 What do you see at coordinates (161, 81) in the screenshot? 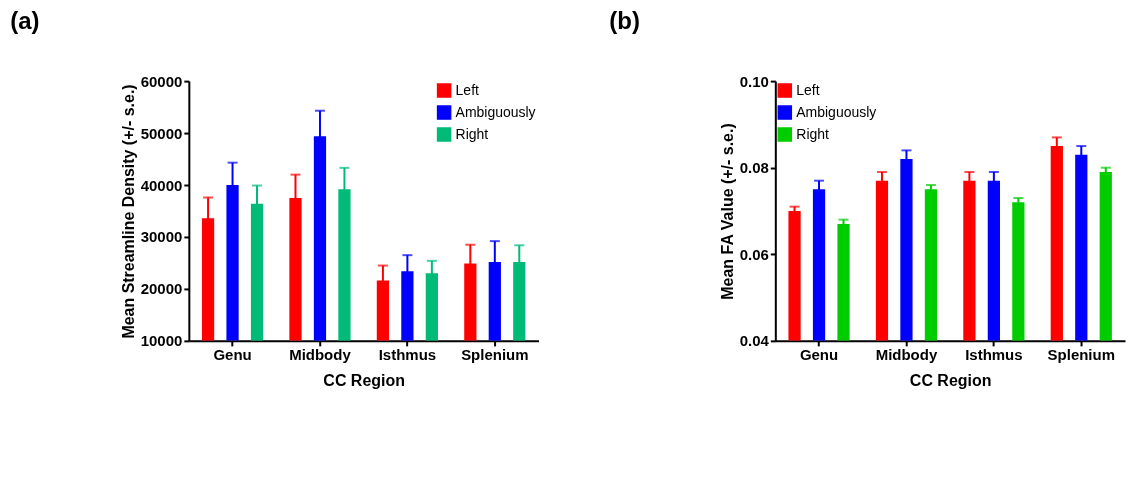
I see `y-tick-label: 60000` at bounding box center [161, 81].